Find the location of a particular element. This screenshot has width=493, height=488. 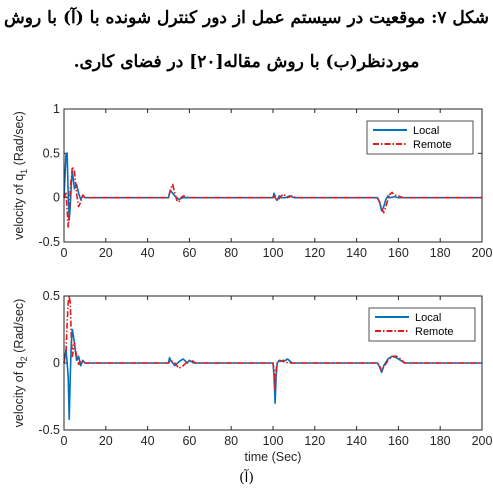

chart-2-y-tick-label: 0.5 is located at coordinates (51, 296).